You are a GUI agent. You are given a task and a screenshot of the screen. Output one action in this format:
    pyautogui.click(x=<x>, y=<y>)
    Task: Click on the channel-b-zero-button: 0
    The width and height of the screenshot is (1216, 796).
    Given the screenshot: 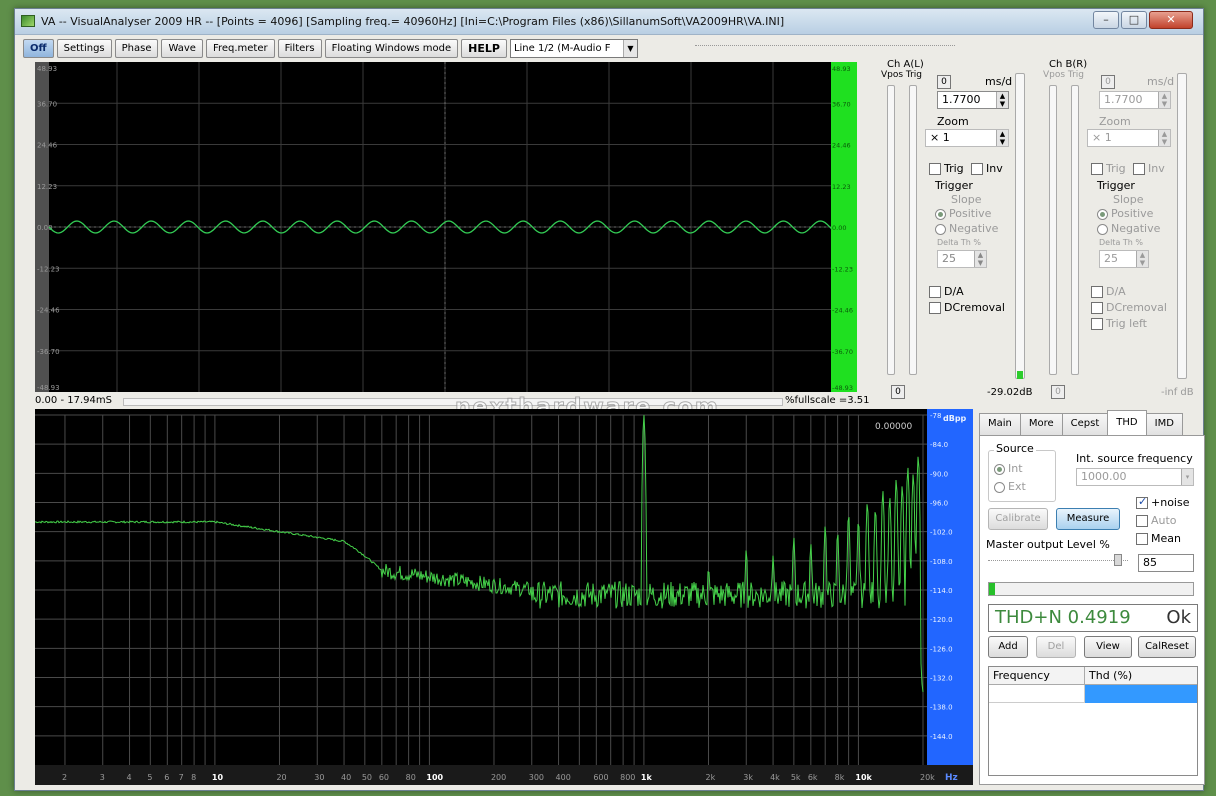 What is the action you would take?
    pyautogui.click(x=1108, y=82)
    